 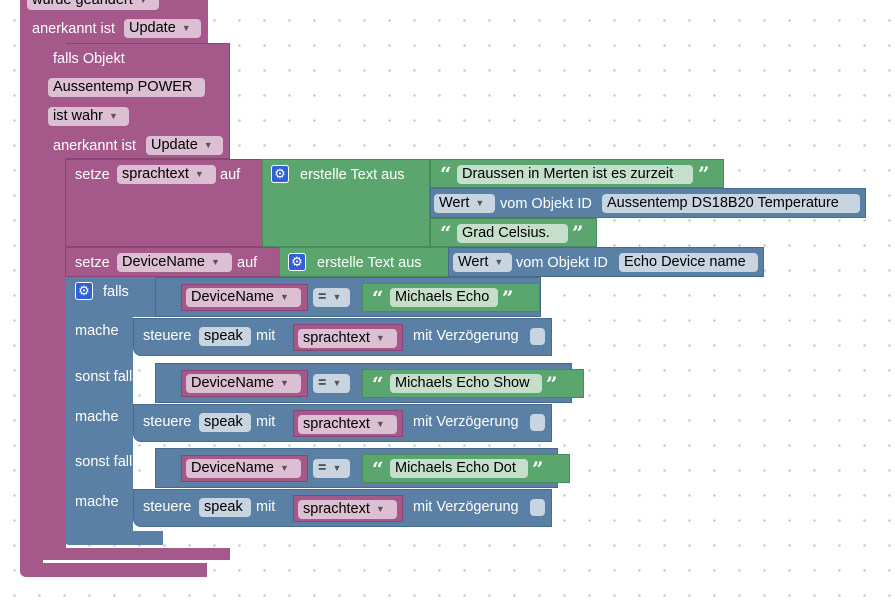 I want to click on object-field-text: Aussentemp POWER, so click(x=123, y=87).